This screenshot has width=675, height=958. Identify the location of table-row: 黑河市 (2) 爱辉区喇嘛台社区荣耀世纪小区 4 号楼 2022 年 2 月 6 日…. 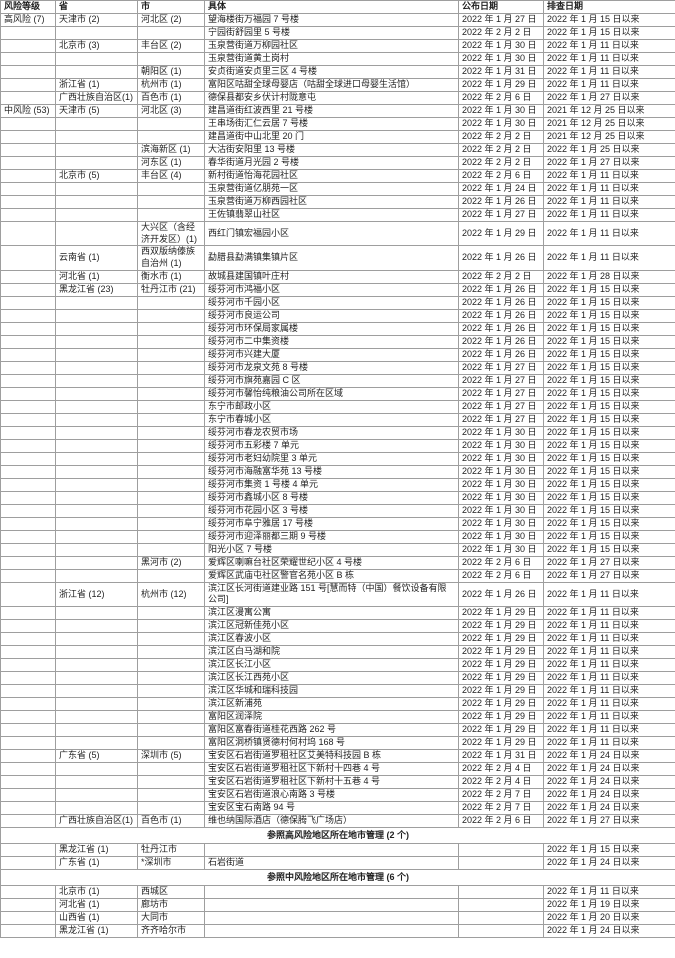
(337, 562).